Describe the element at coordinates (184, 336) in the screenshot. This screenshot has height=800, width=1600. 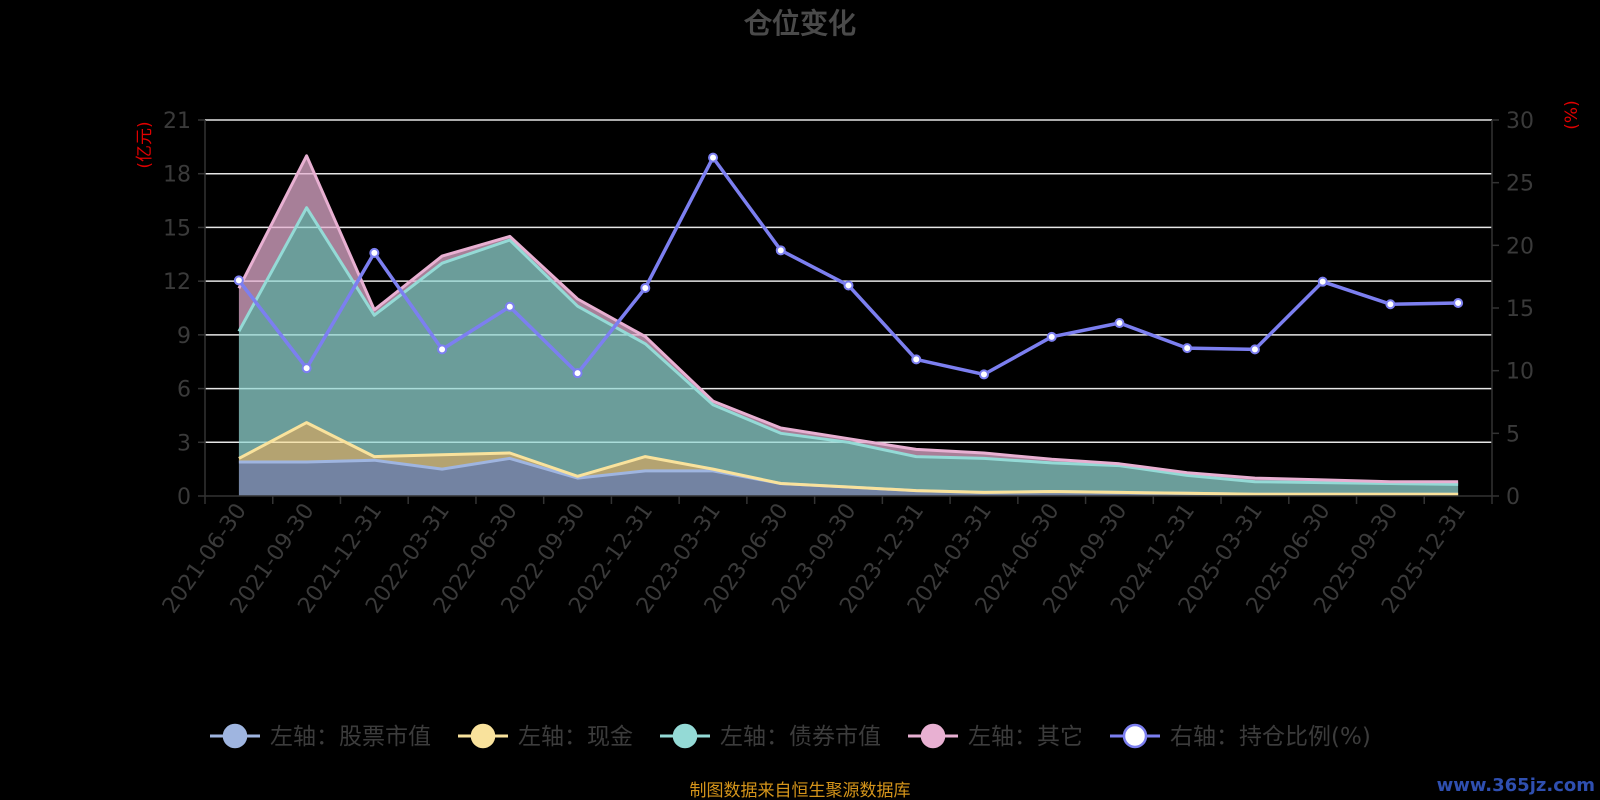
I see `left-tick-label: 9` at that location.